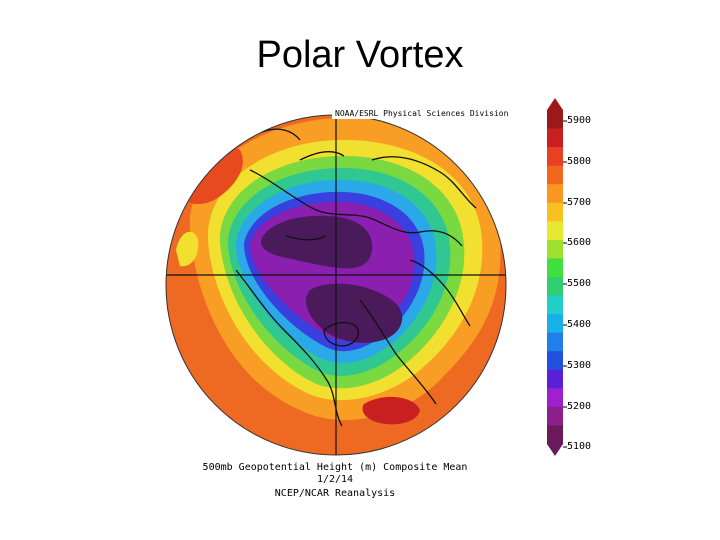 The width and height of the screenshot is (720, 540). What do you see at coordinates (555, 450) in the screenshot?
I see `colorbar-bottom-triangle` at bounding box center [555, 450].